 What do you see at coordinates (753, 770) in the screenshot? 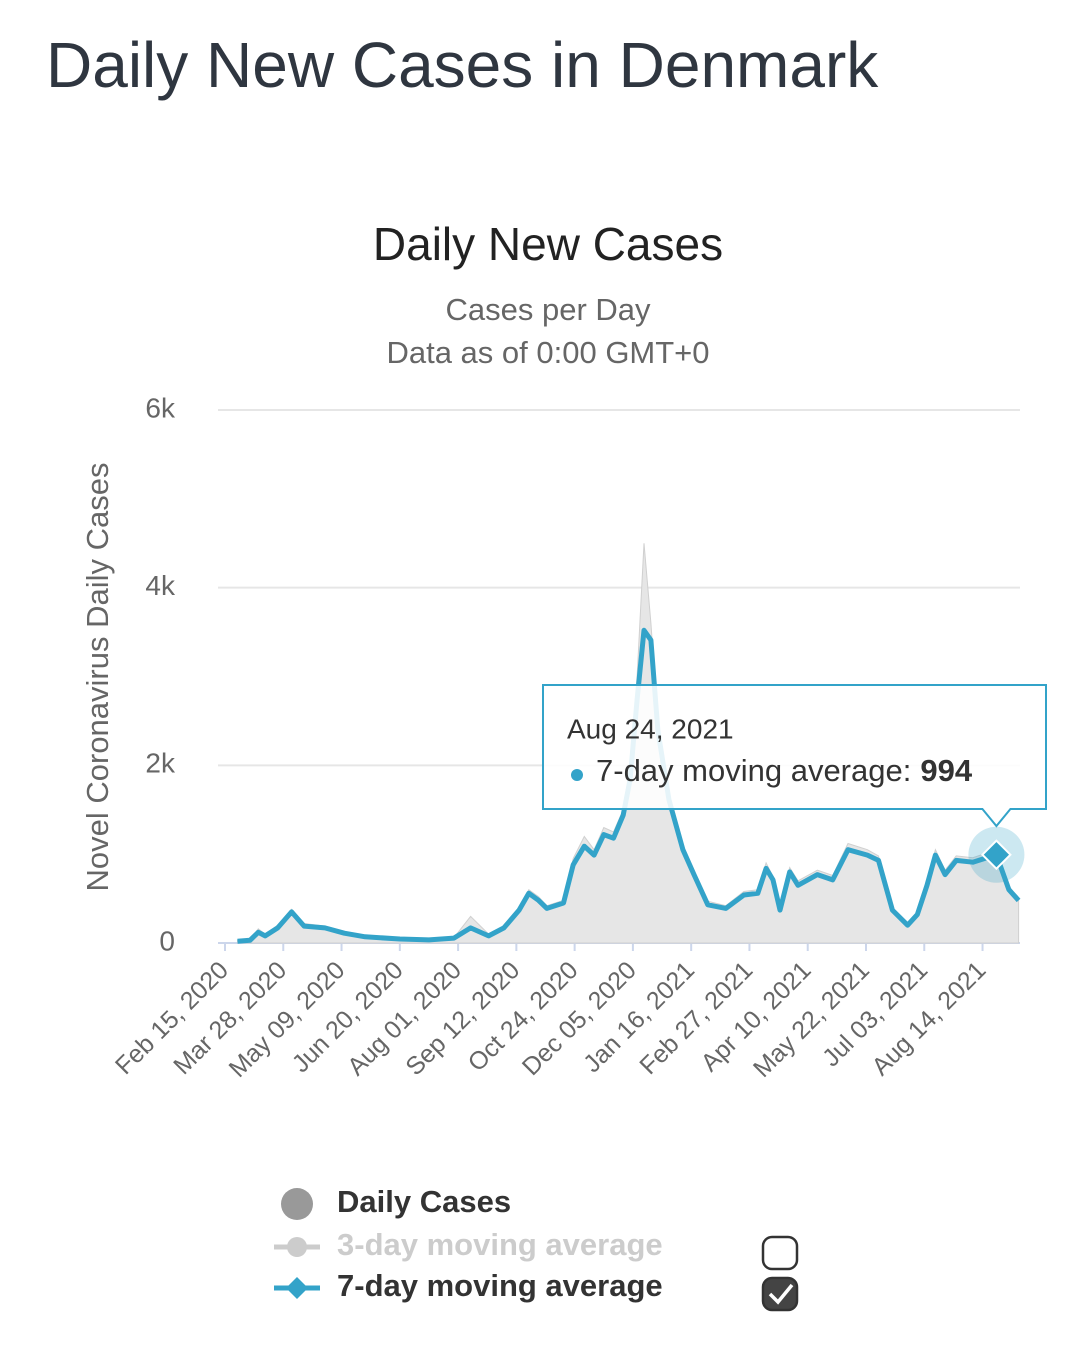
I see `tooltip-label: 7-day moving average:` at bounding box center [753, 770].